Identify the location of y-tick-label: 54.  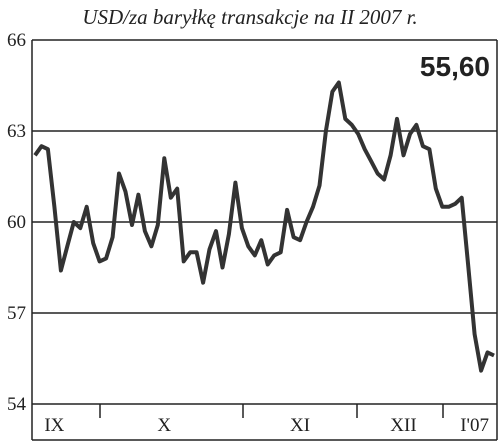
(17, 404).